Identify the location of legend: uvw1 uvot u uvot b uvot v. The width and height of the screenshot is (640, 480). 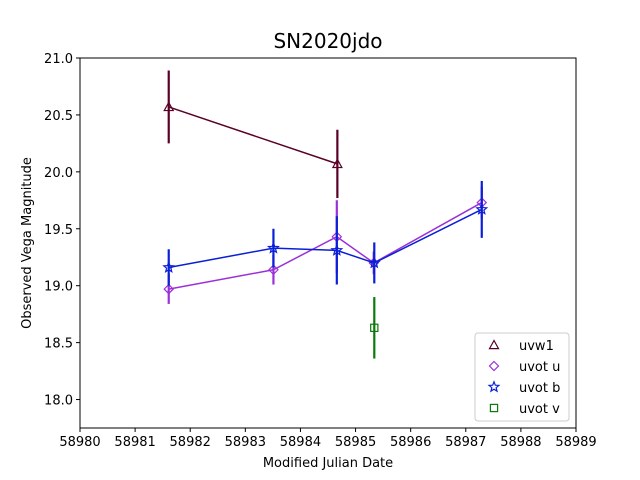
(522, 377).